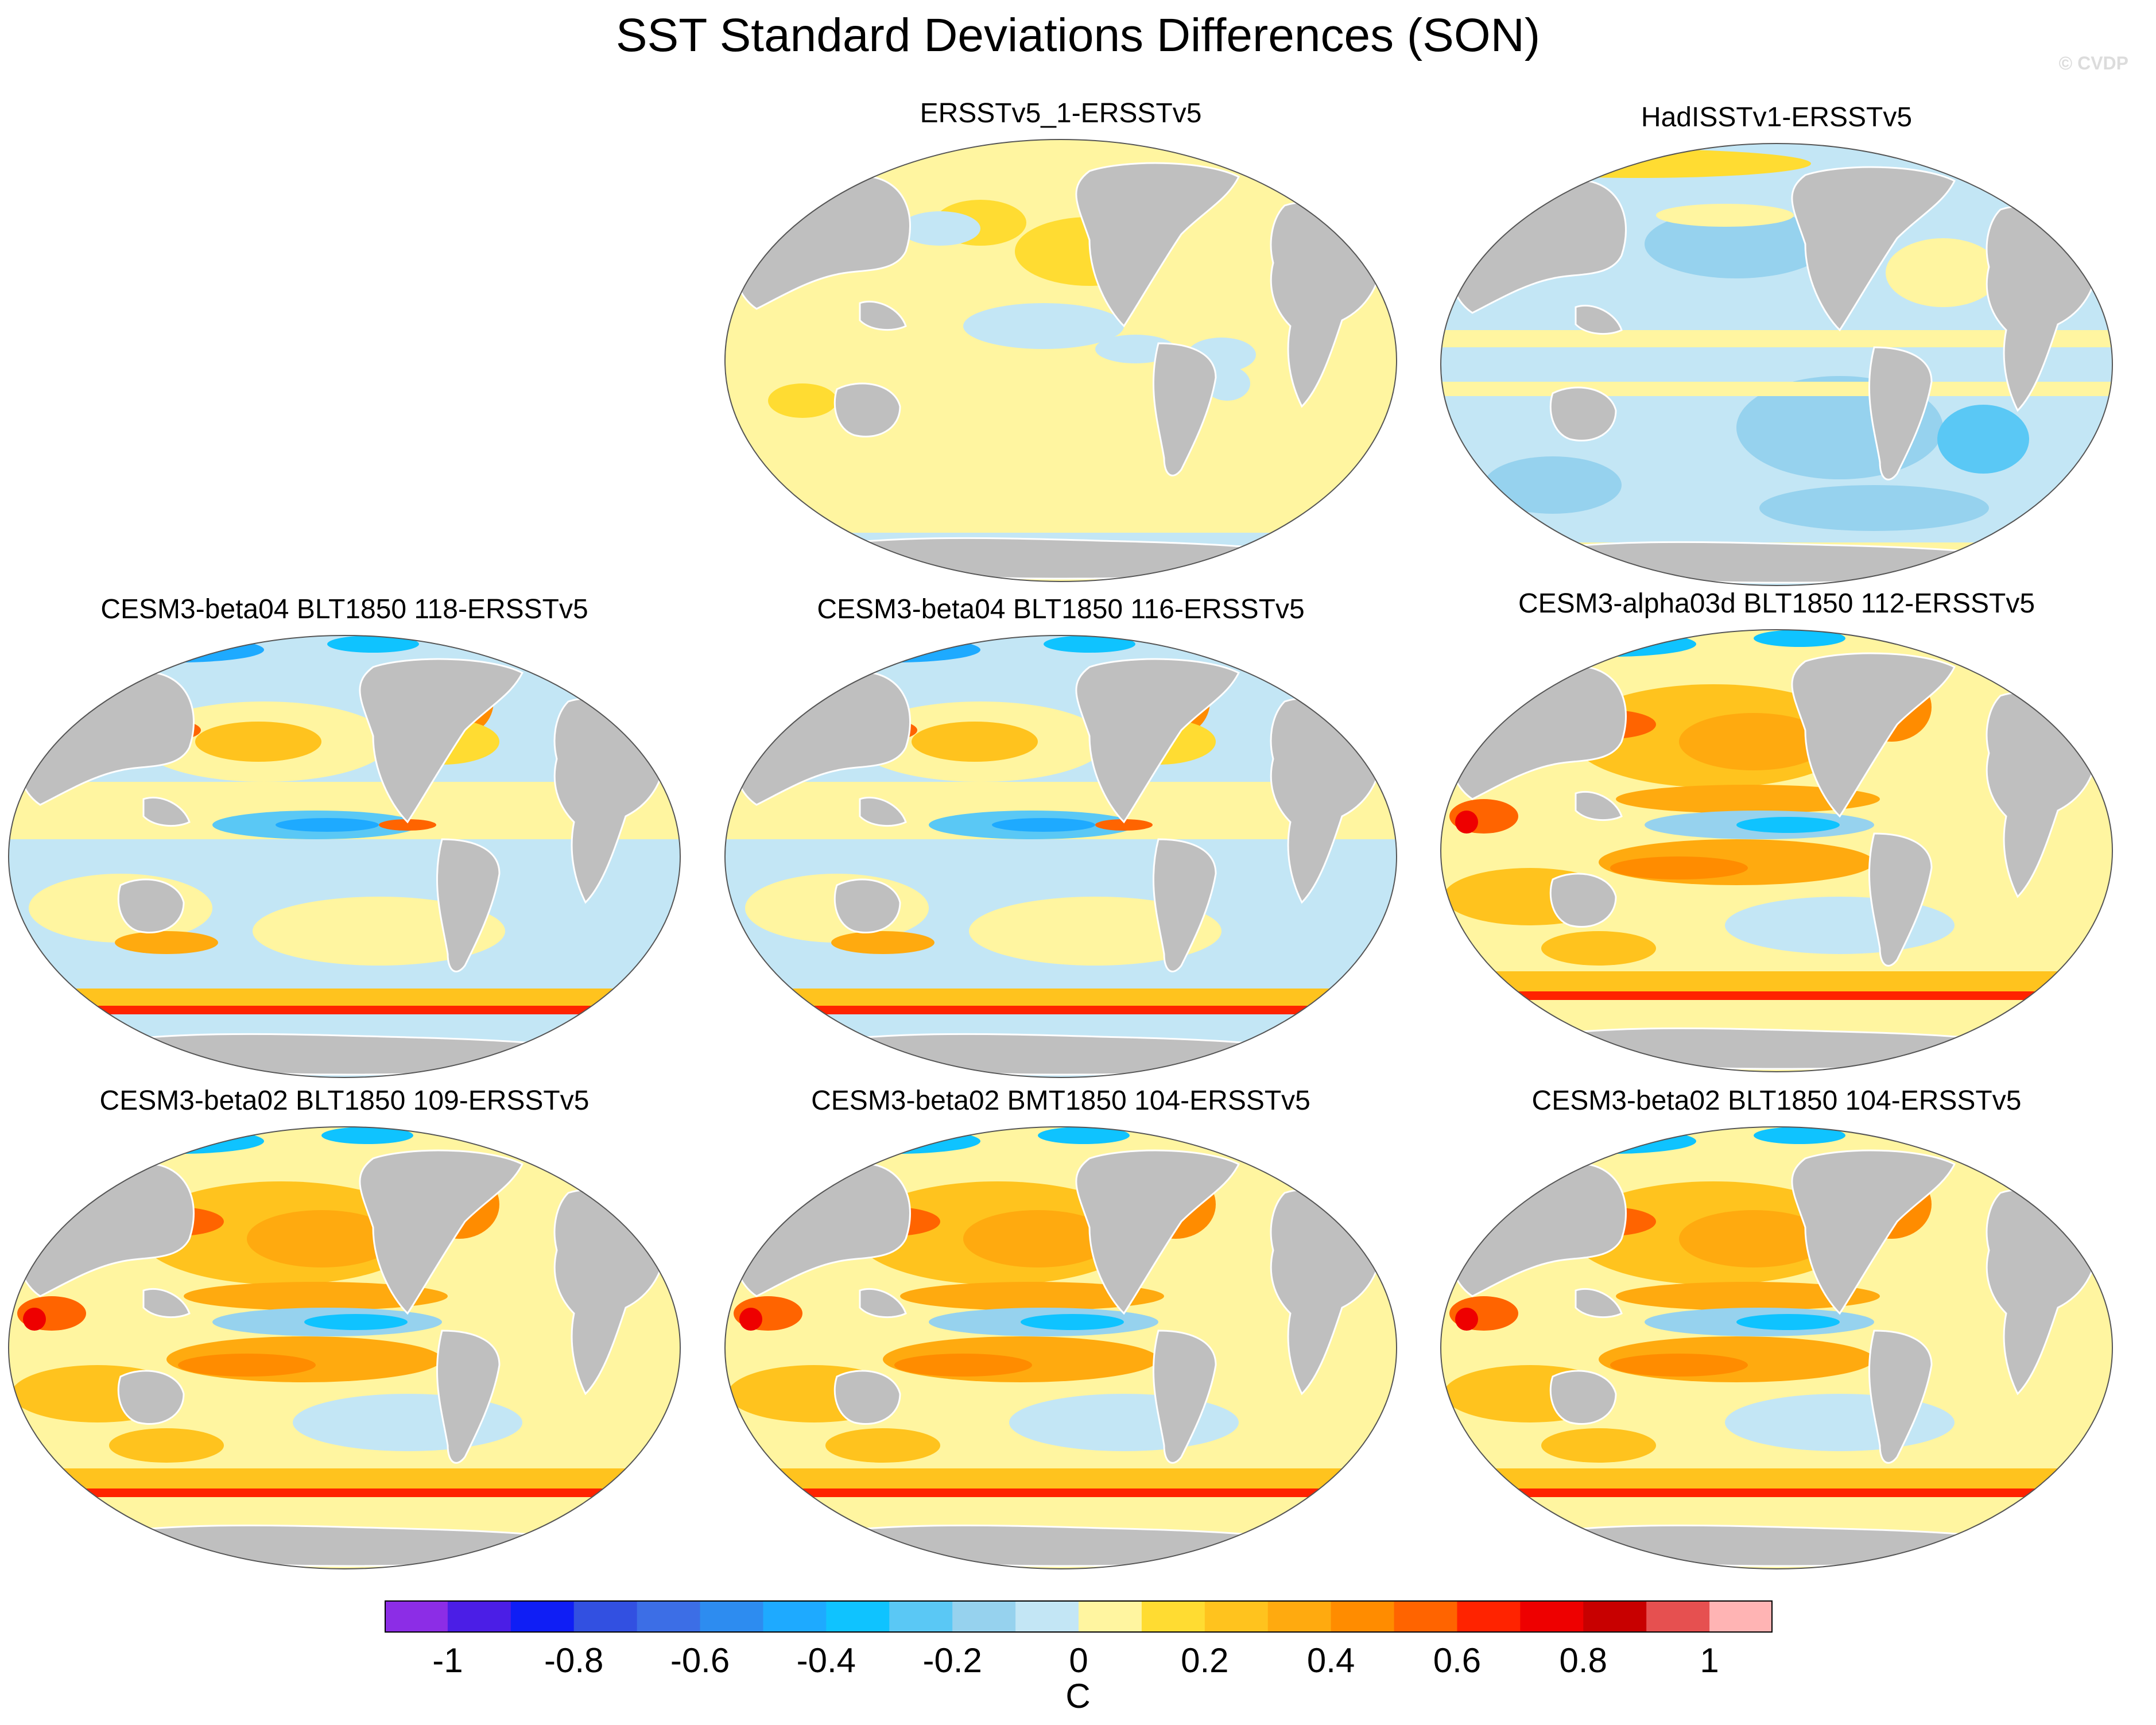  What do you see at coordinates (1776, 834) in the screenshot?
I see `map-panel-alpha03d-112: CESM3-alpha03d BLT1850 112-ERSSTv5` at bounding box center [1776, 834].